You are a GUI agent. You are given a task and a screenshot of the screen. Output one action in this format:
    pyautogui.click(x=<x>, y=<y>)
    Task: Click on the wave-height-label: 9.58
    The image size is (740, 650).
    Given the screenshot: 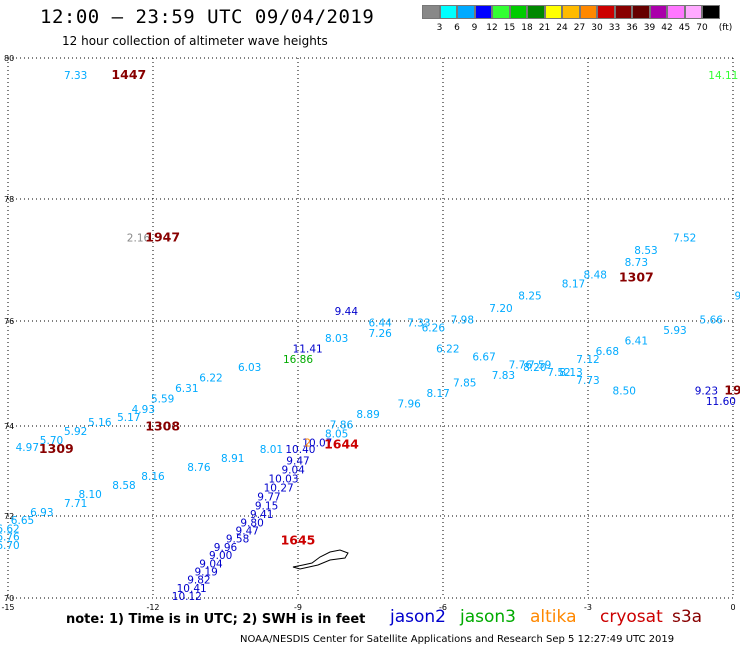 What is the action you would take?
    pyautogui.click(x=237, y=540)
    